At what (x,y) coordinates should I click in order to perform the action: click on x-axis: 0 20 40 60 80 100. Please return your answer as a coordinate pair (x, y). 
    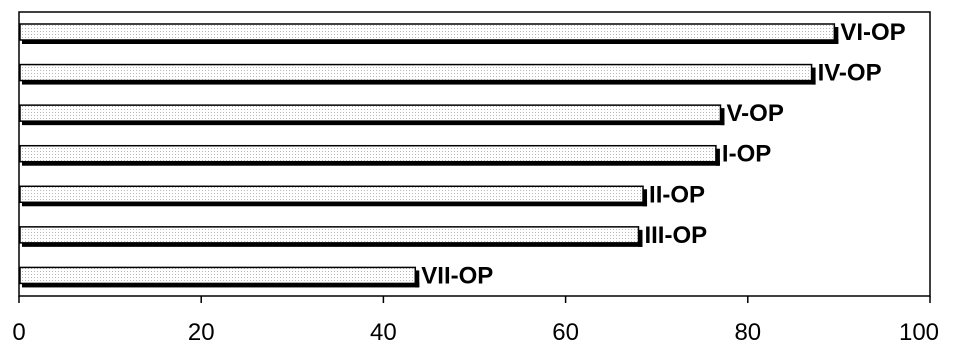
    Looking at the image, I should click on (475, 321).